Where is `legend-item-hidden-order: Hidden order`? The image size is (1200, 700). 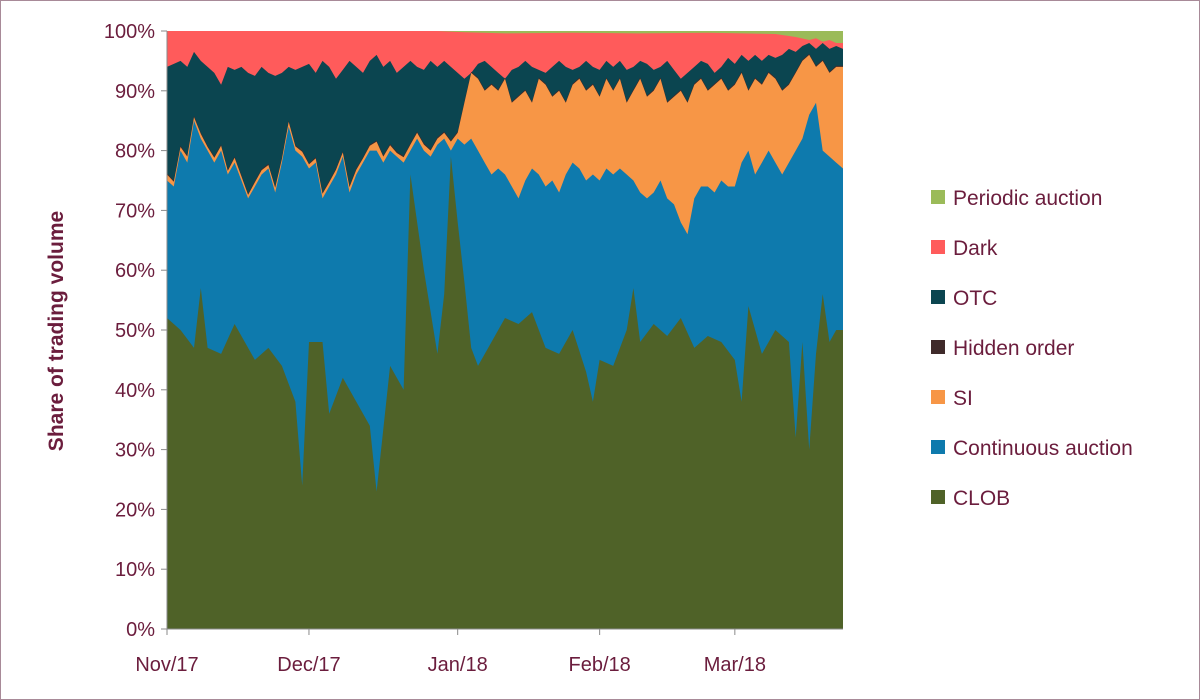
legend-item-hidden-order: Hidden order is located at coordinates (1002, 348).